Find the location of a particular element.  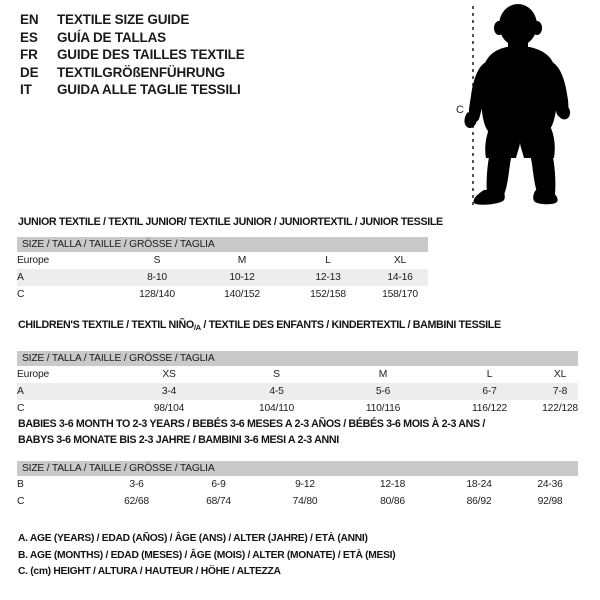

junior-band-label: SIZE / TALLA / TAILLE / GRÖSSE / TAGLIA is located at coordinates (222, 244).